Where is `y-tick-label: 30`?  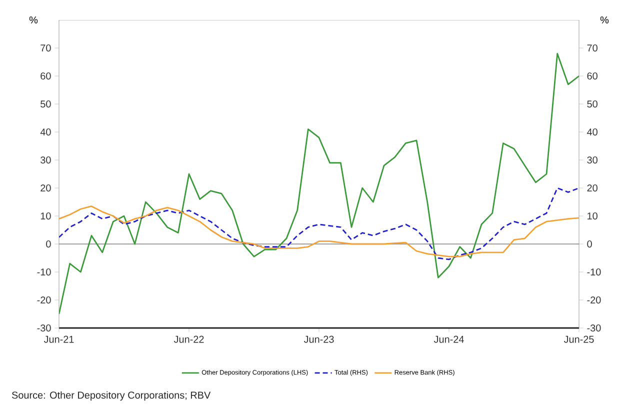 y-tick-label: 30 is located at coordinates (45, 160).